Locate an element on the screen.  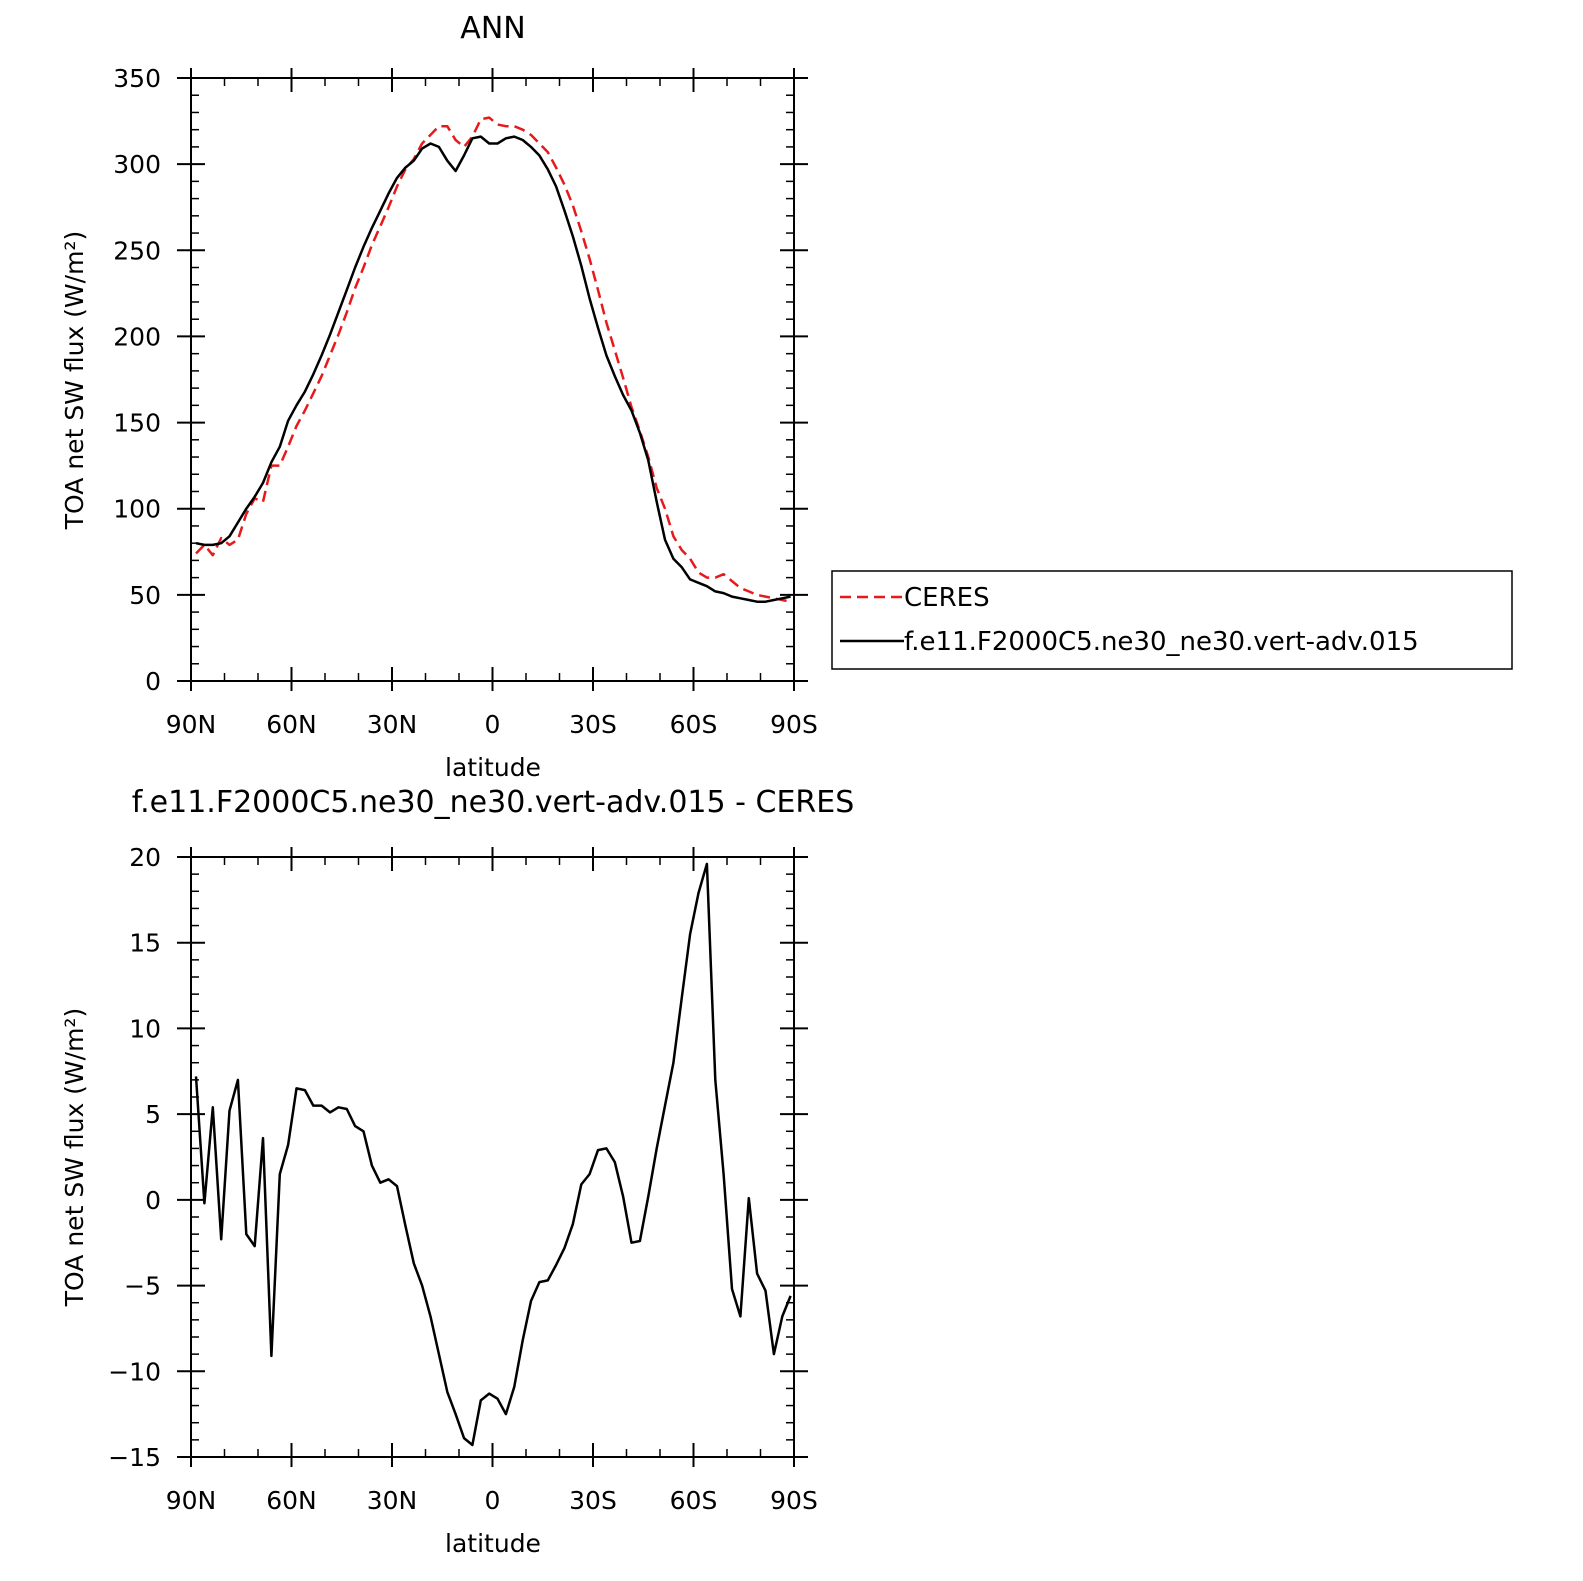
y-tick-label: 200 is located at coordinates (137, 336).